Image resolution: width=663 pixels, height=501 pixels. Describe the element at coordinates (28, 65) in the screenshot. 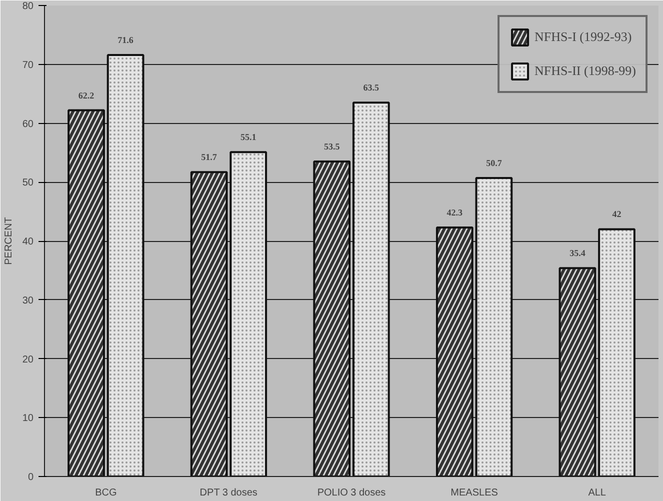

I see `y-tick-label: 70` at that location.